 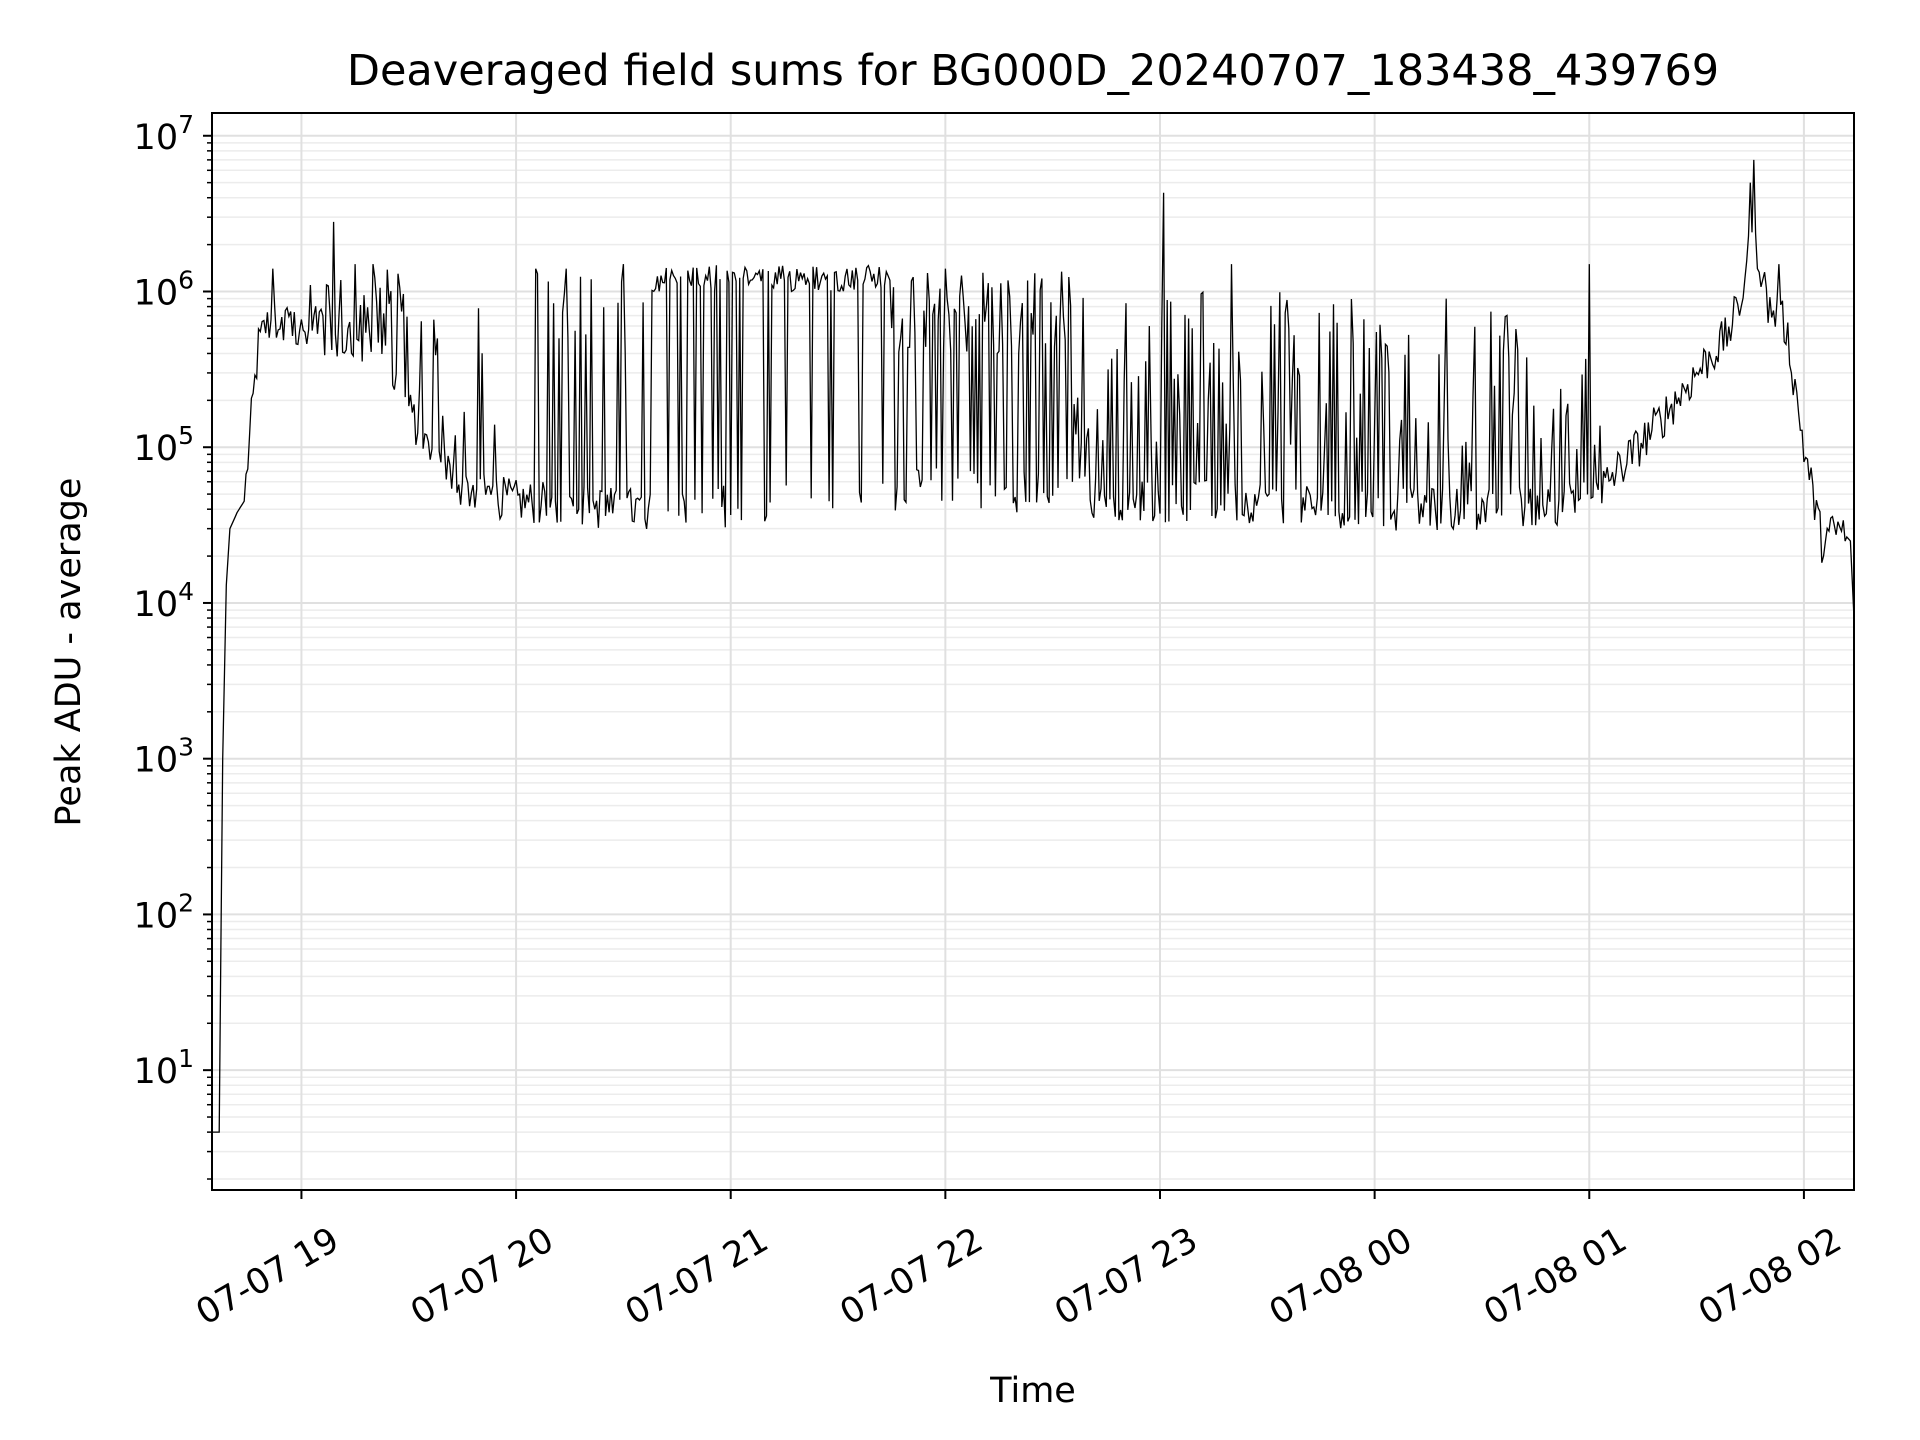 What do you see at coordinates (69, 652) in the screenshot?
I see `y-axis-label: Peak ADU - average` at bounding box center [69, 652].